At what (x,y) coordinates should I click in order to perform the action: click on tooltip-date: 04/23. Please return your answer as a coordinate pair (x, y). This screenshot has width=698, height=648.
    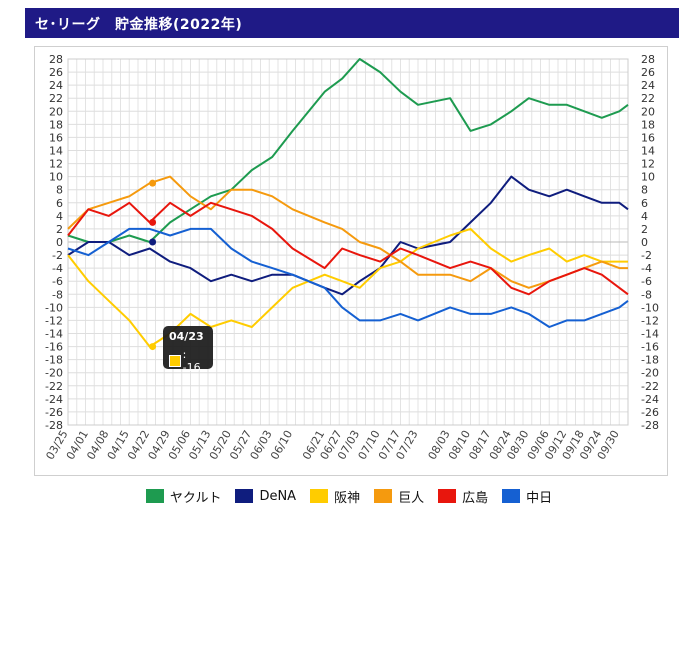
    Looking at the image, I should click on (186, 336).